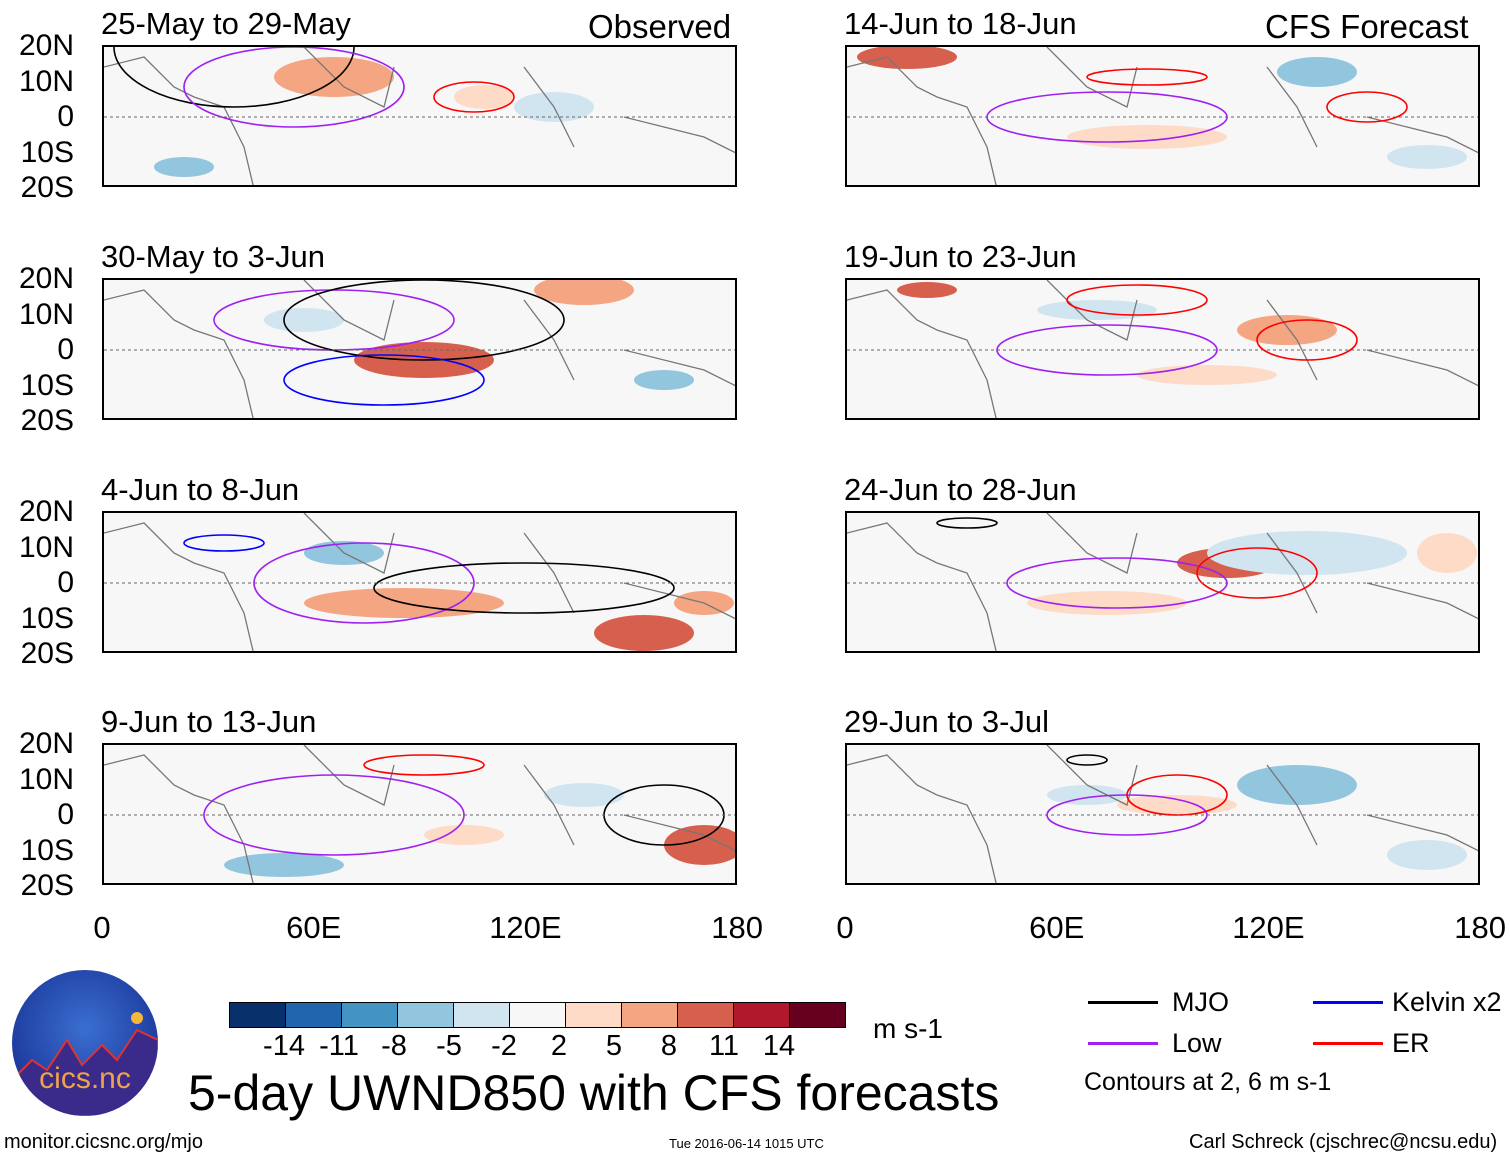 The image size is (1510, 1158). Describe the element at coordinates (746, 1143) in the screenshot. I see `footer-timestamp: Tue 2016-06-14 1015 UTC` at that location.